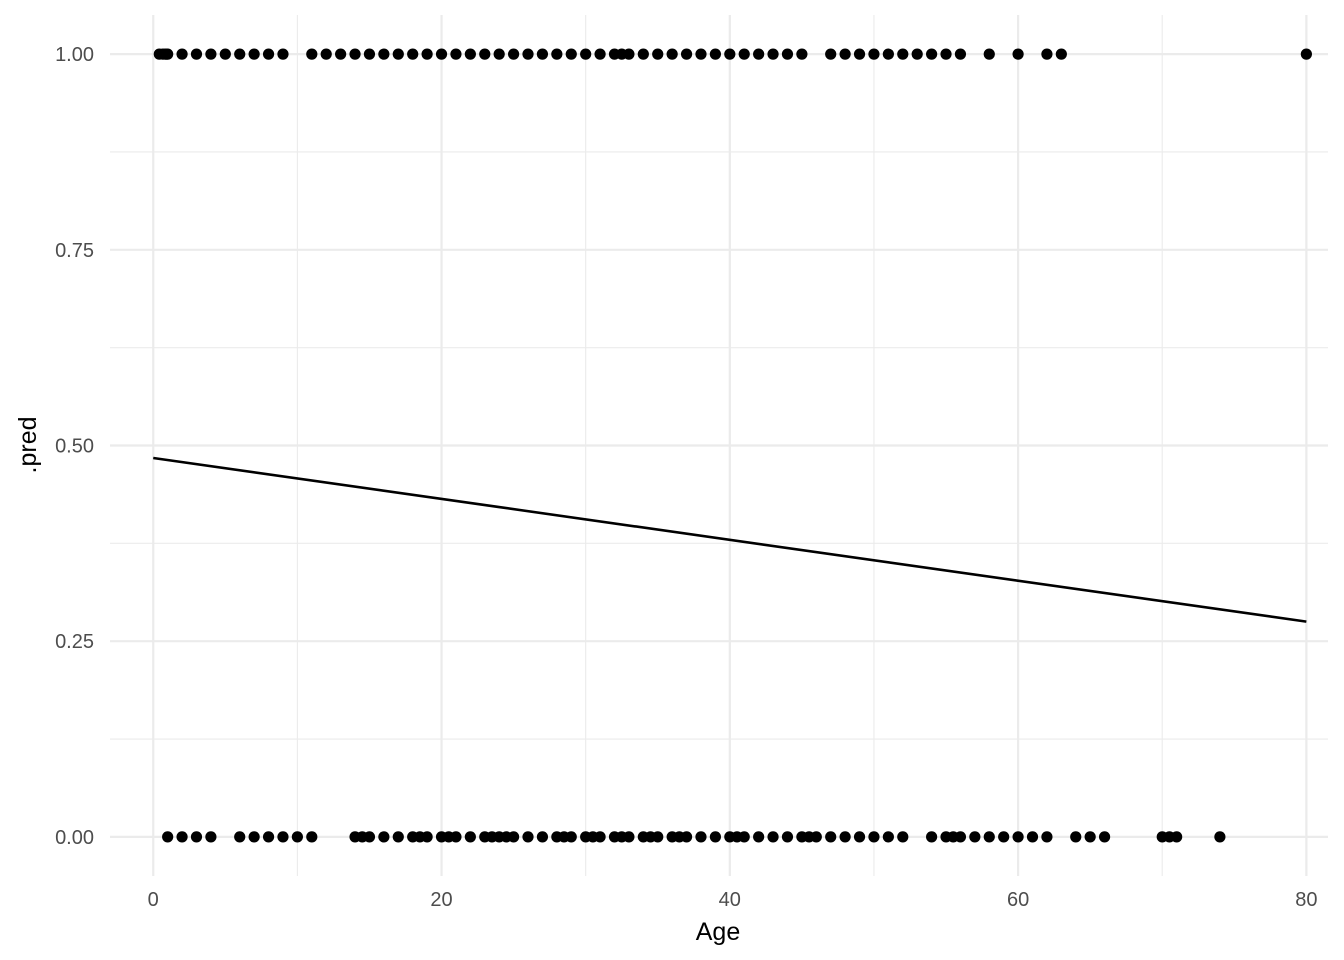 The image size is (1344, 960). Describe the element at coordinates (730, 900) in the screenshot. I see `x-tick-label: 40` at that location.